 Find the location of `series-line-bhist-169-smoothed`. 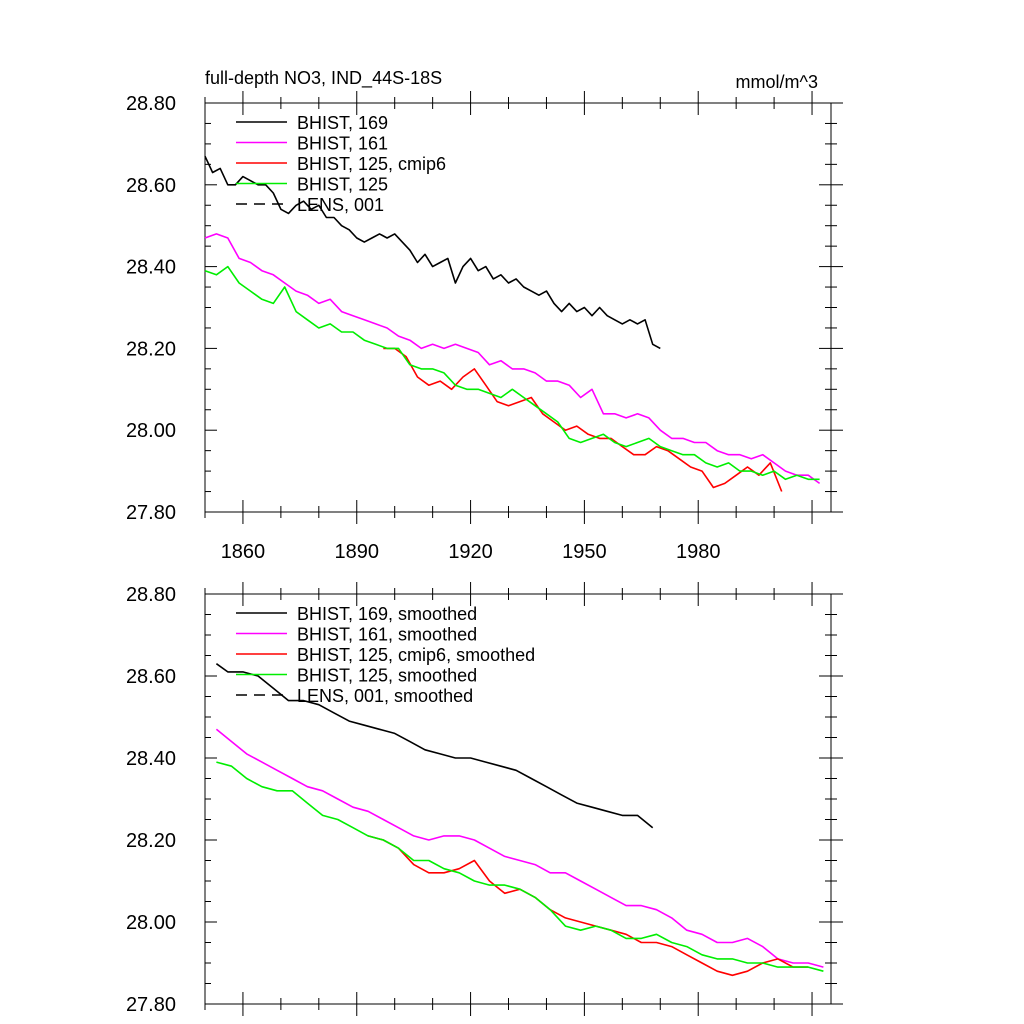

series-line-bhist-169-smoothed is located at coordinates (434, 746).